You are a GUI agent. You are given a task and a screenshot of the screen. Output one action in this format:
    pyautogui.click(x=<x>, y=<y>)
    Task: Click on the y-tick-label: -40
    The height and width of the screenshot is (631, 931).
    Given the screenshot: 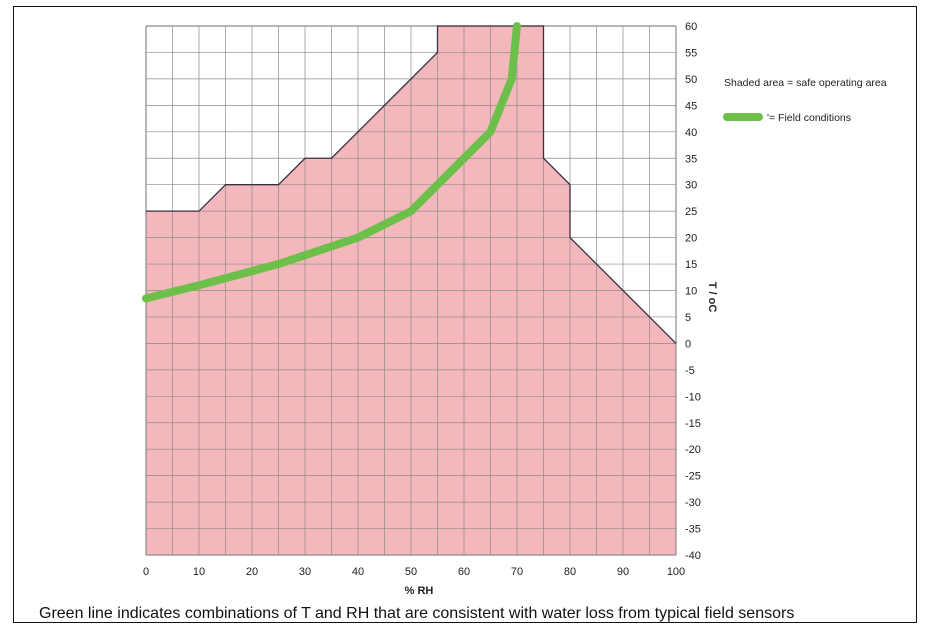 What is the action you would take?
    pyautogui.click(x=693, y=556)
    